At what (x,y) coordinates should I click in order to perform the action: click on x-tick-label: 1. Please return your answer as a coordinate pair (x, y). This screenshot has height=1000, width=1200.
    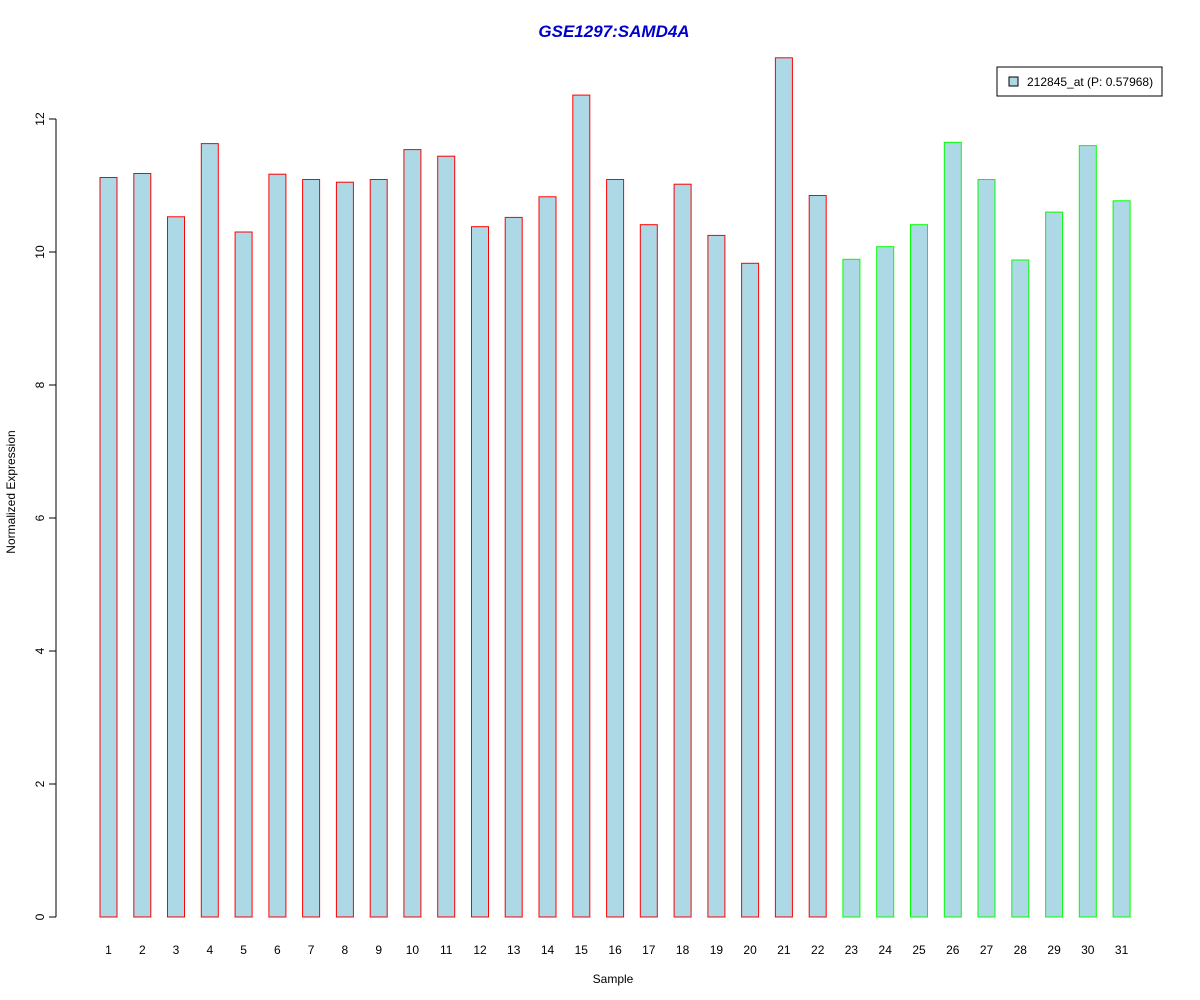
    Looking at the image, I should click on (108, 950).